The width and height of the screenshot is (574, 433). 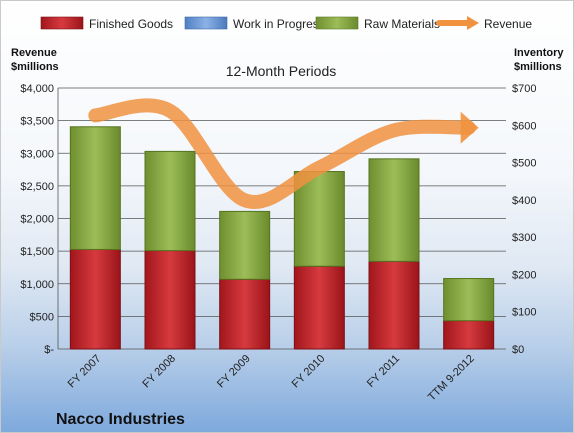 I want to click on legend-item-finished-goods: Finished Goods, so click(x=106, y=23).